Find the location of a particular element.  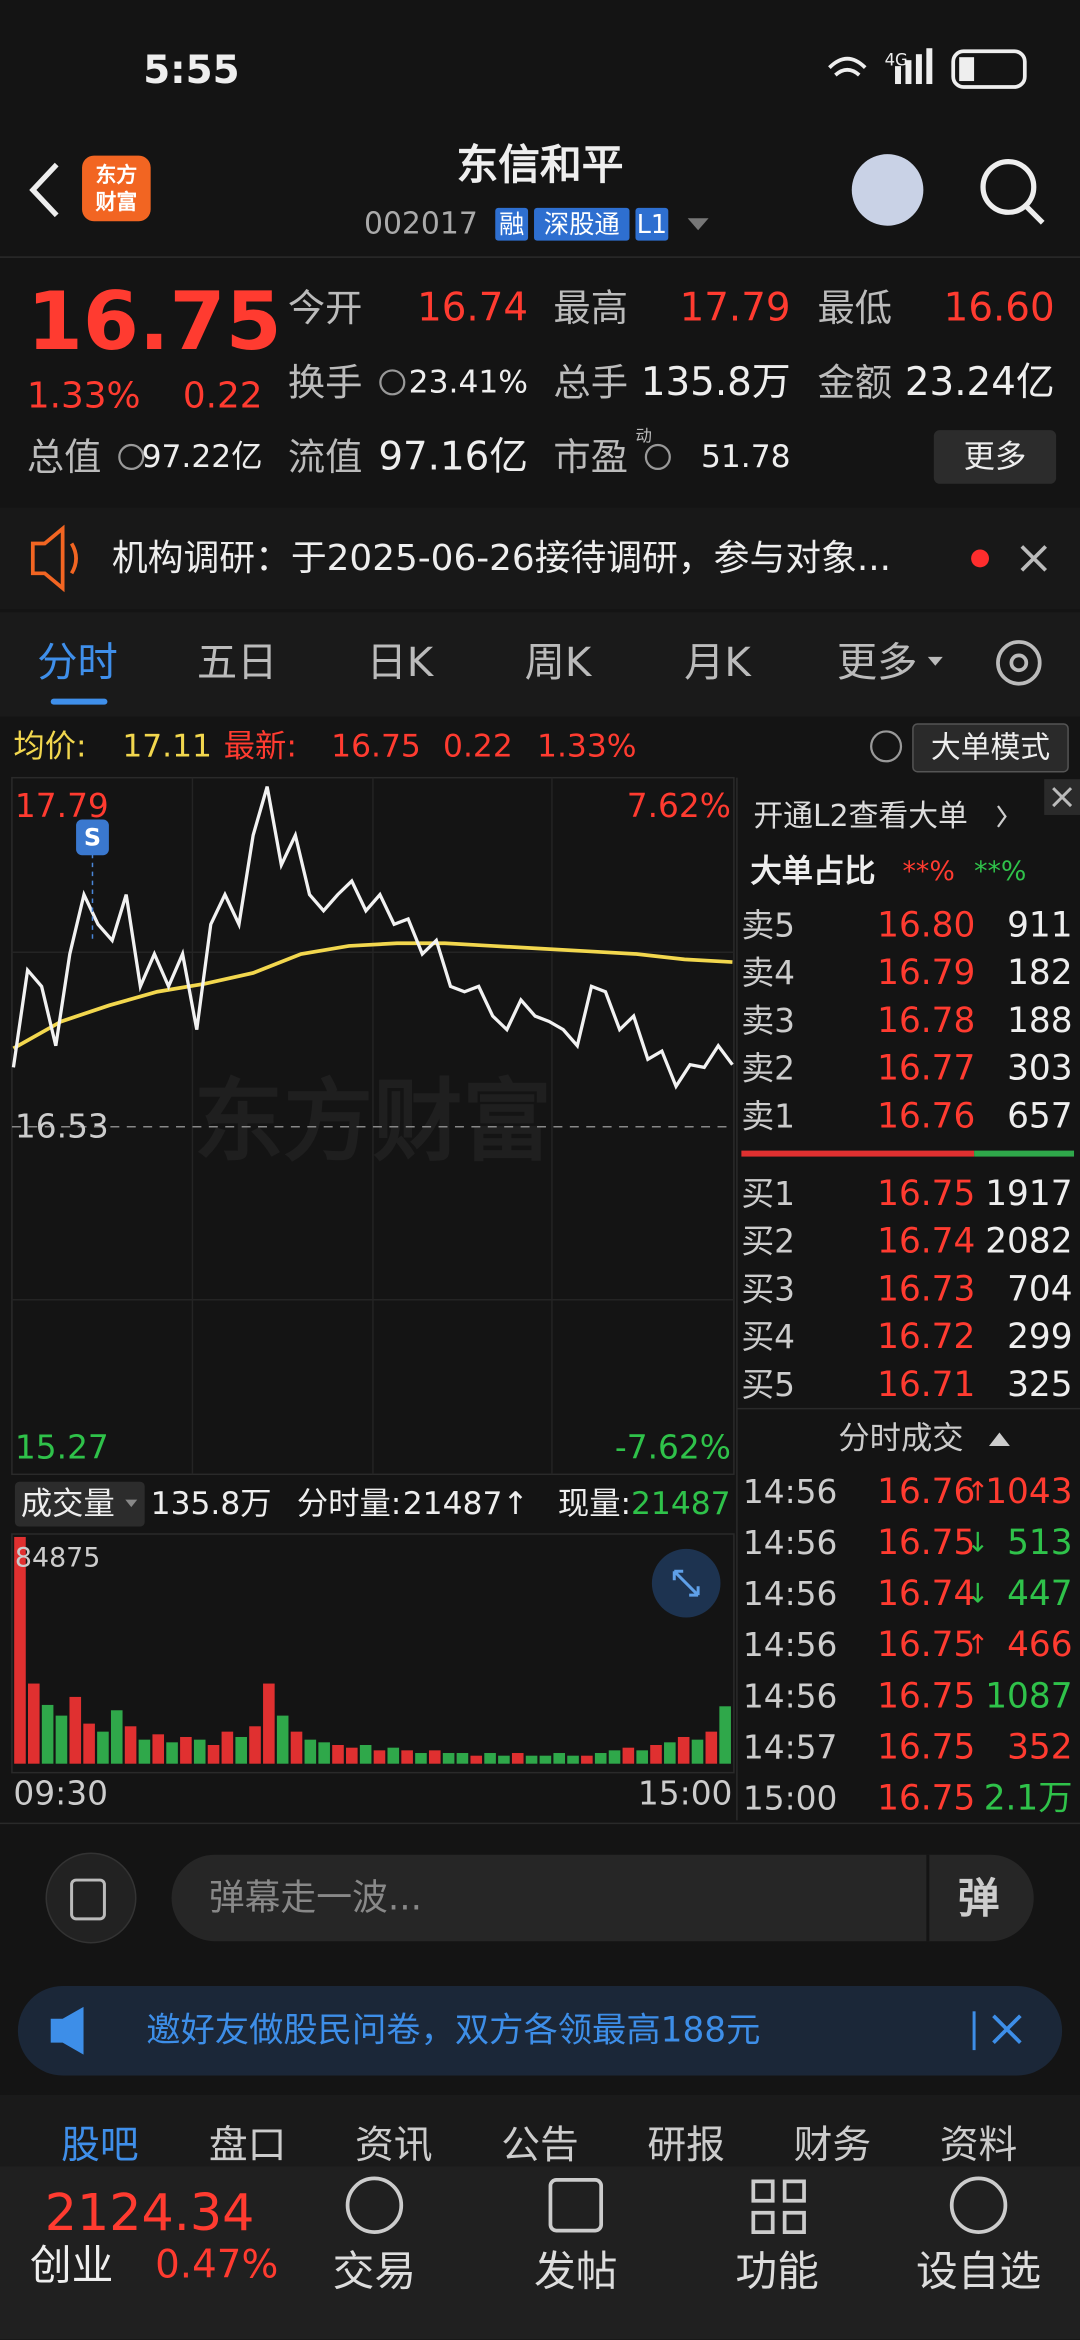

latest-change-pct: 1.33% is located at coordinates (586, 746).